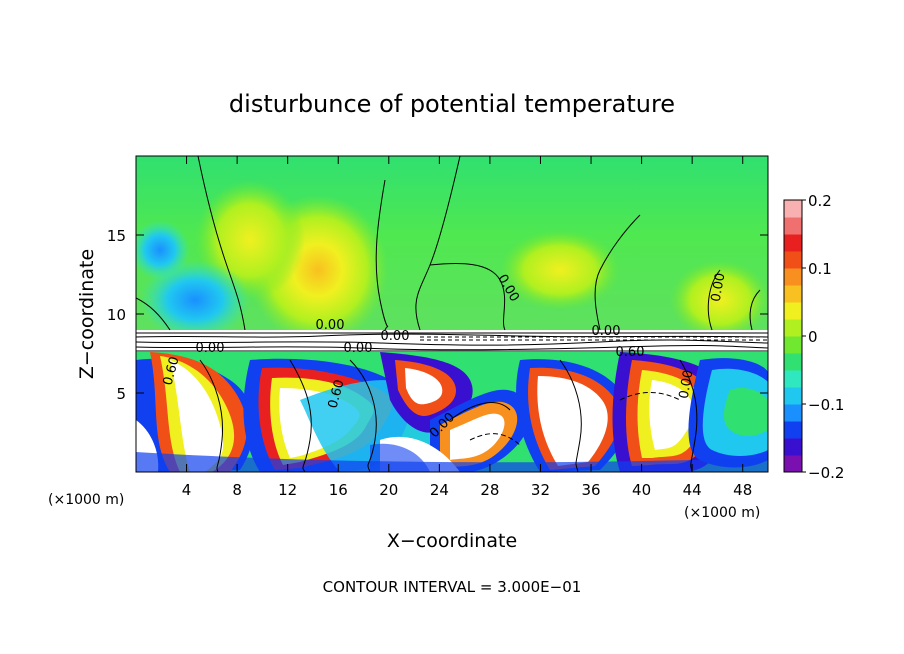 The height and width of the screenshot is (654, 904). I want to click on y-axis-label: Z−coordinate, so click(87, 314).